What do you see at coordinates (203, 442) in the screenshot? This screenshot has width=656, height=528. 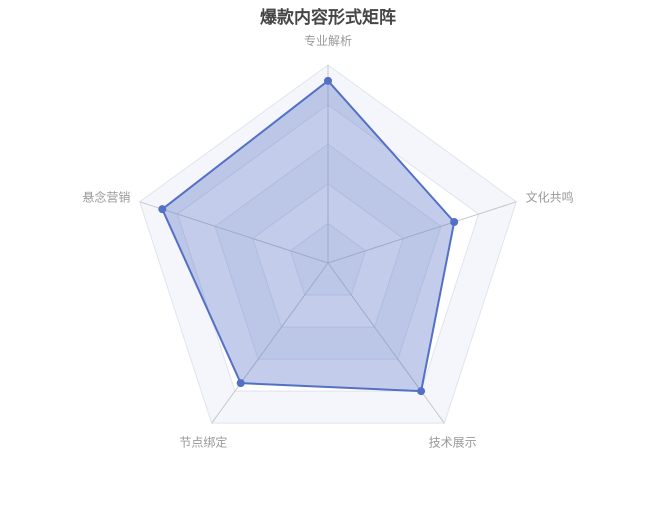 I see `indicator-label: 节点绑定` at bounding box center [203, 442].